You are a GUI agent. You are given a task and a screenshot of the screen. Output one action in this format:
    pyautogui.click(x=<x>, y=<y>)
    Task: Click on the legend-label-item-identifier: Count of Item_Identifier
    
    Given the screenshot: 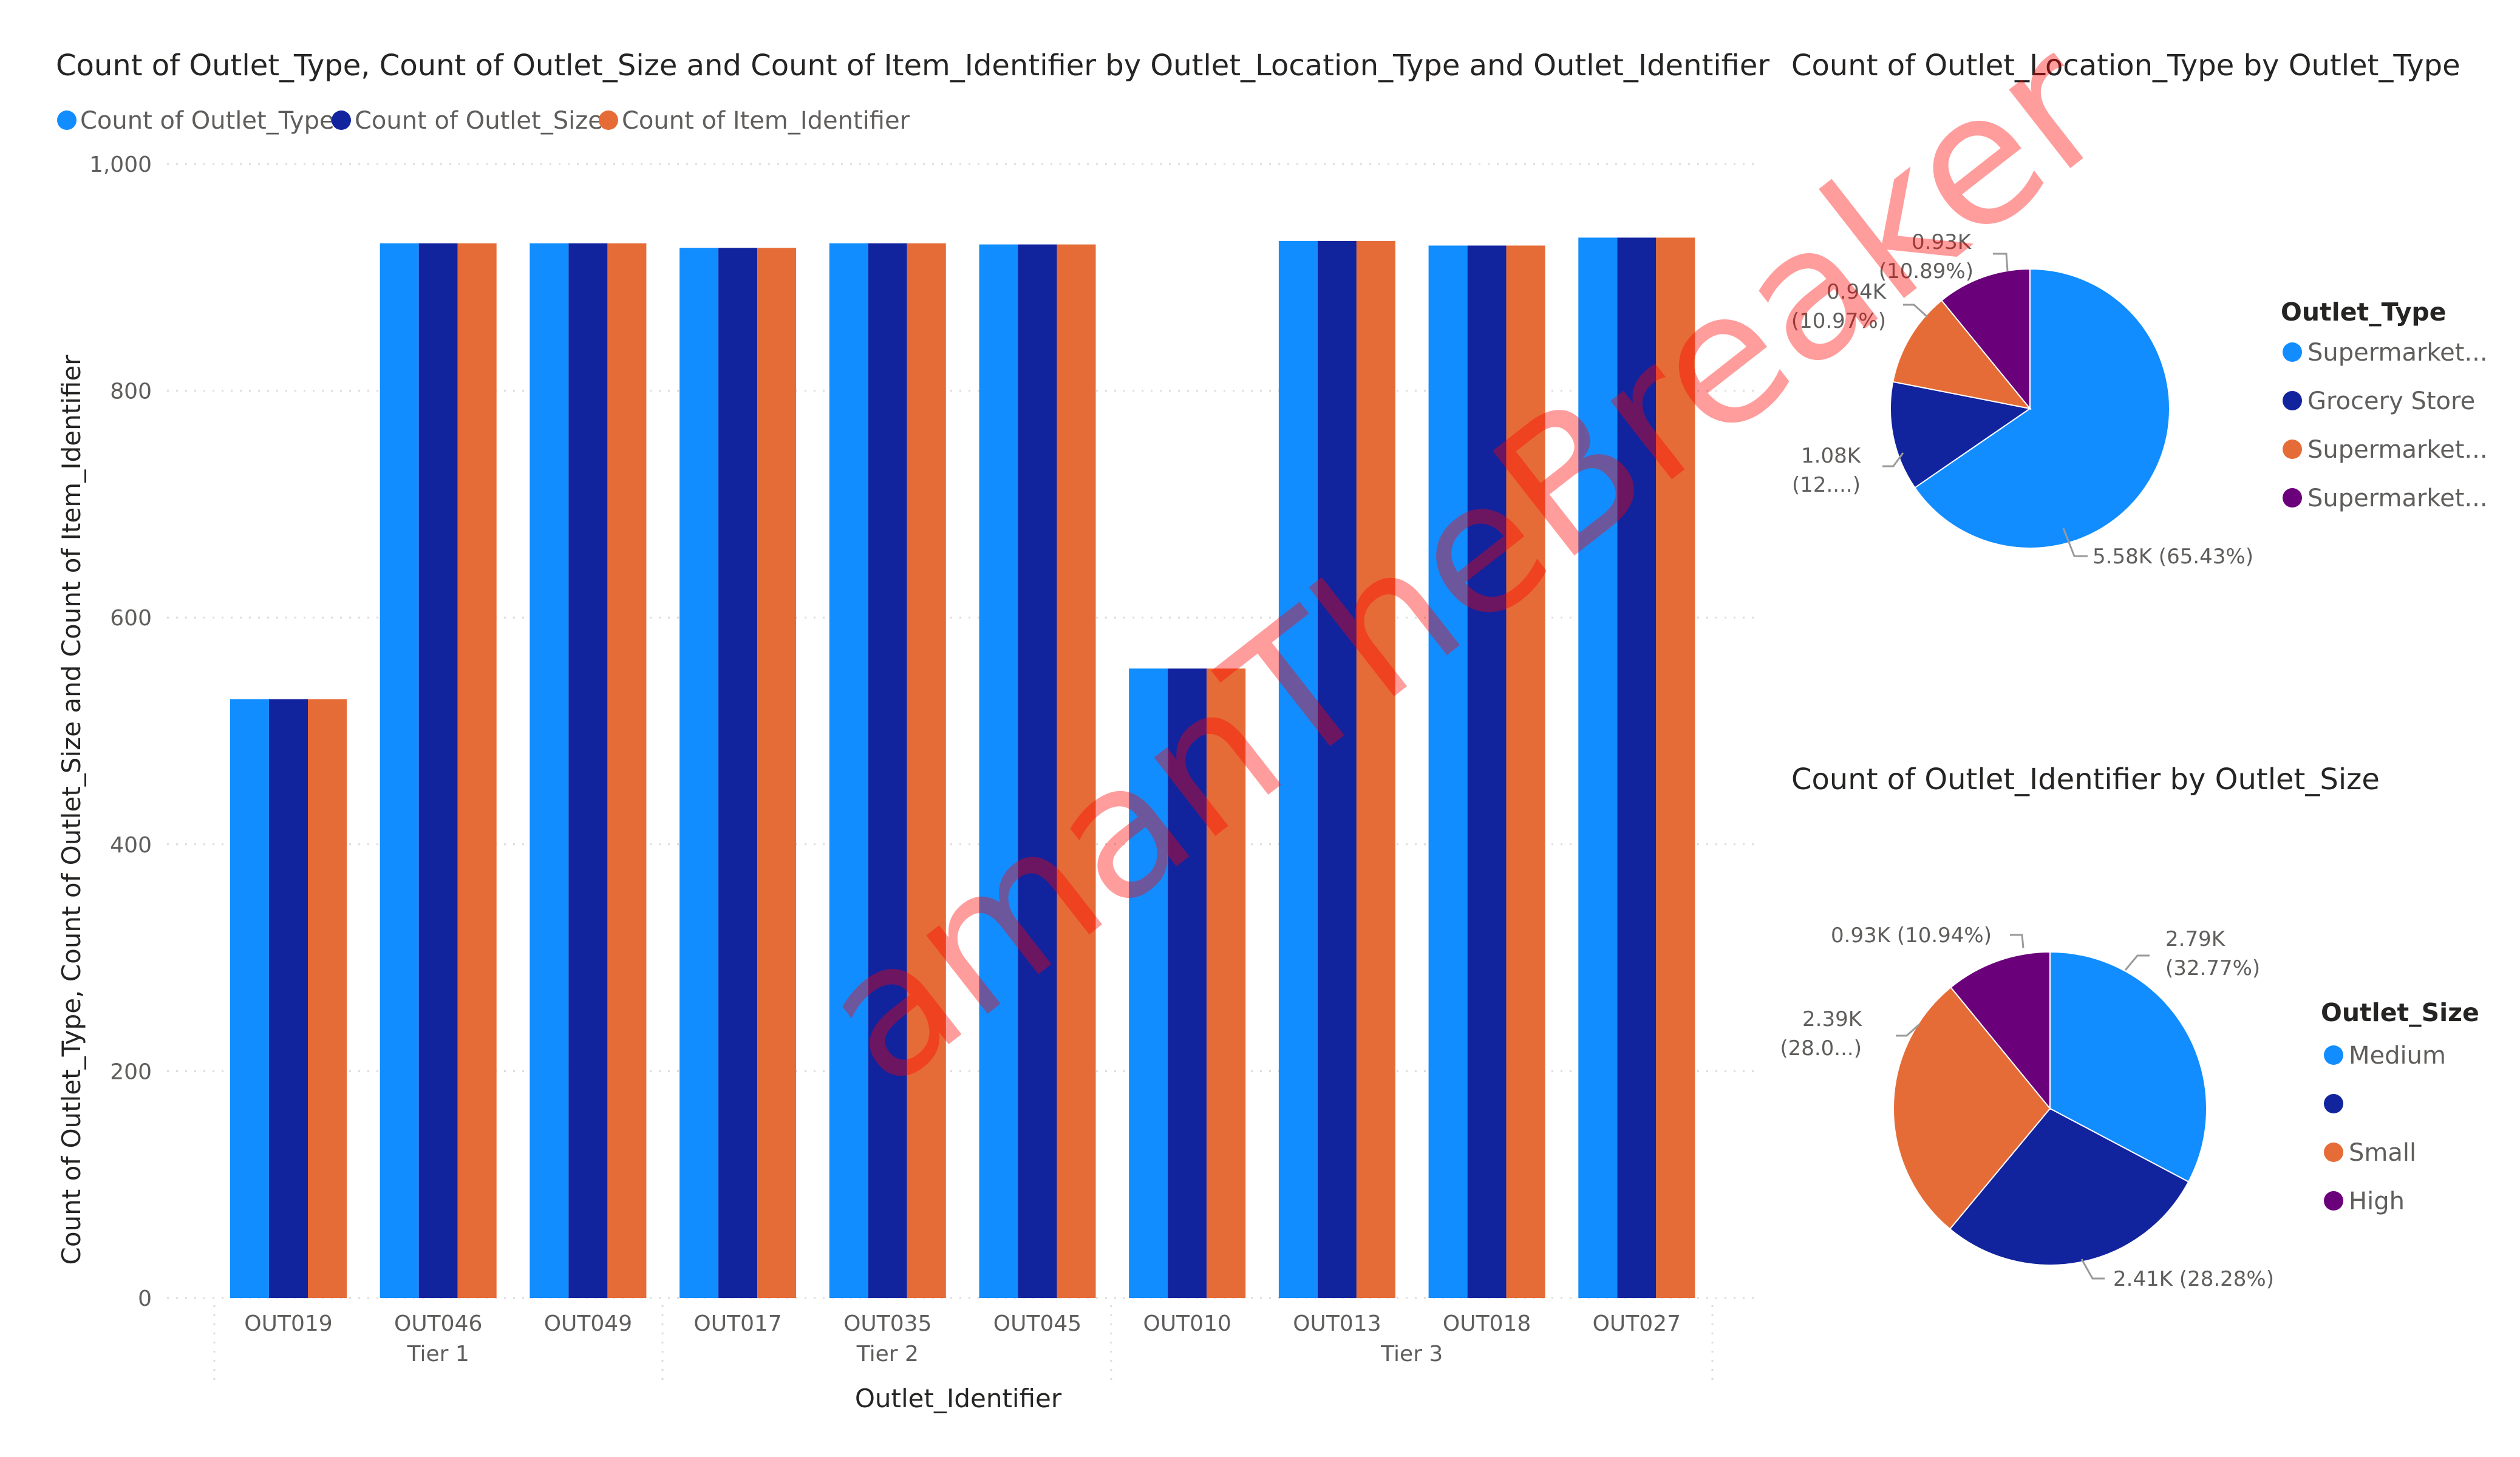 What is the action you would take?
    pyautogui.click(x=766, y=121)
    